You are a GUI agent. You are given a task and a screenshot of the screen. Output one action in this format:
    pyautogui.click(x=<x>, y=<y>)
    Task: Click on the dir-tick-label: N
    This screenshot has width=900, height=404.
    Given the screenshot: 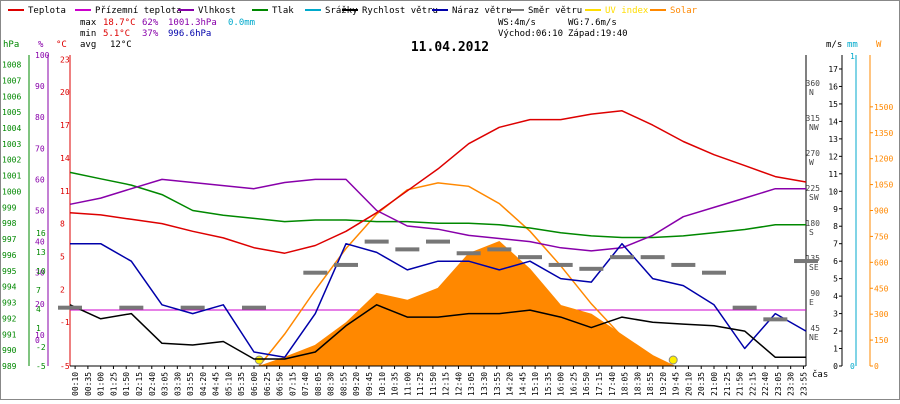 What is the action you would take?
    pyautogui.click(x=811, y=92)
    